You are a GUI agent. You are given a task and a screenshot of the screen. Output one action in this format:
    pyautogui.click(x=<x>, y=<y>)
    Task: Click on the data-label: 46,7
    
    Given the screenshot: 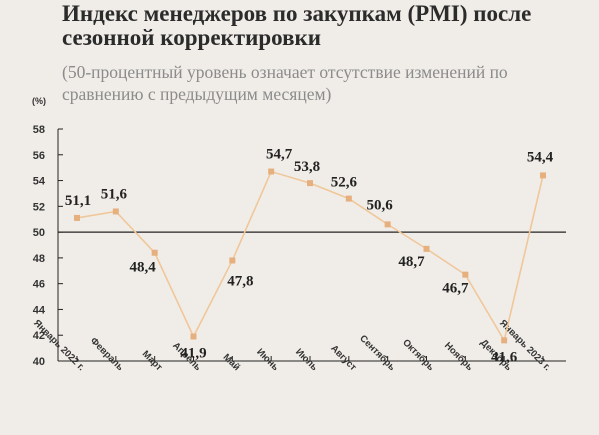 What is the action you would take?
    pyautogui.click(x=455, y=289)
    